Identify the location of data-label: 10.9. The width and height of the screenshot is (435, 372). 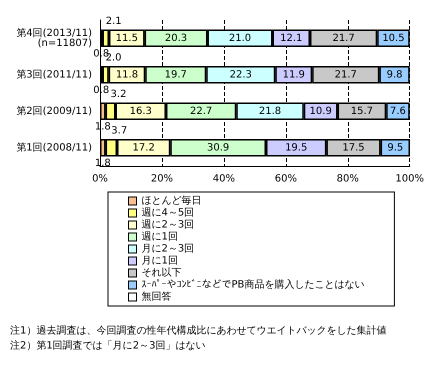
(321, 111).